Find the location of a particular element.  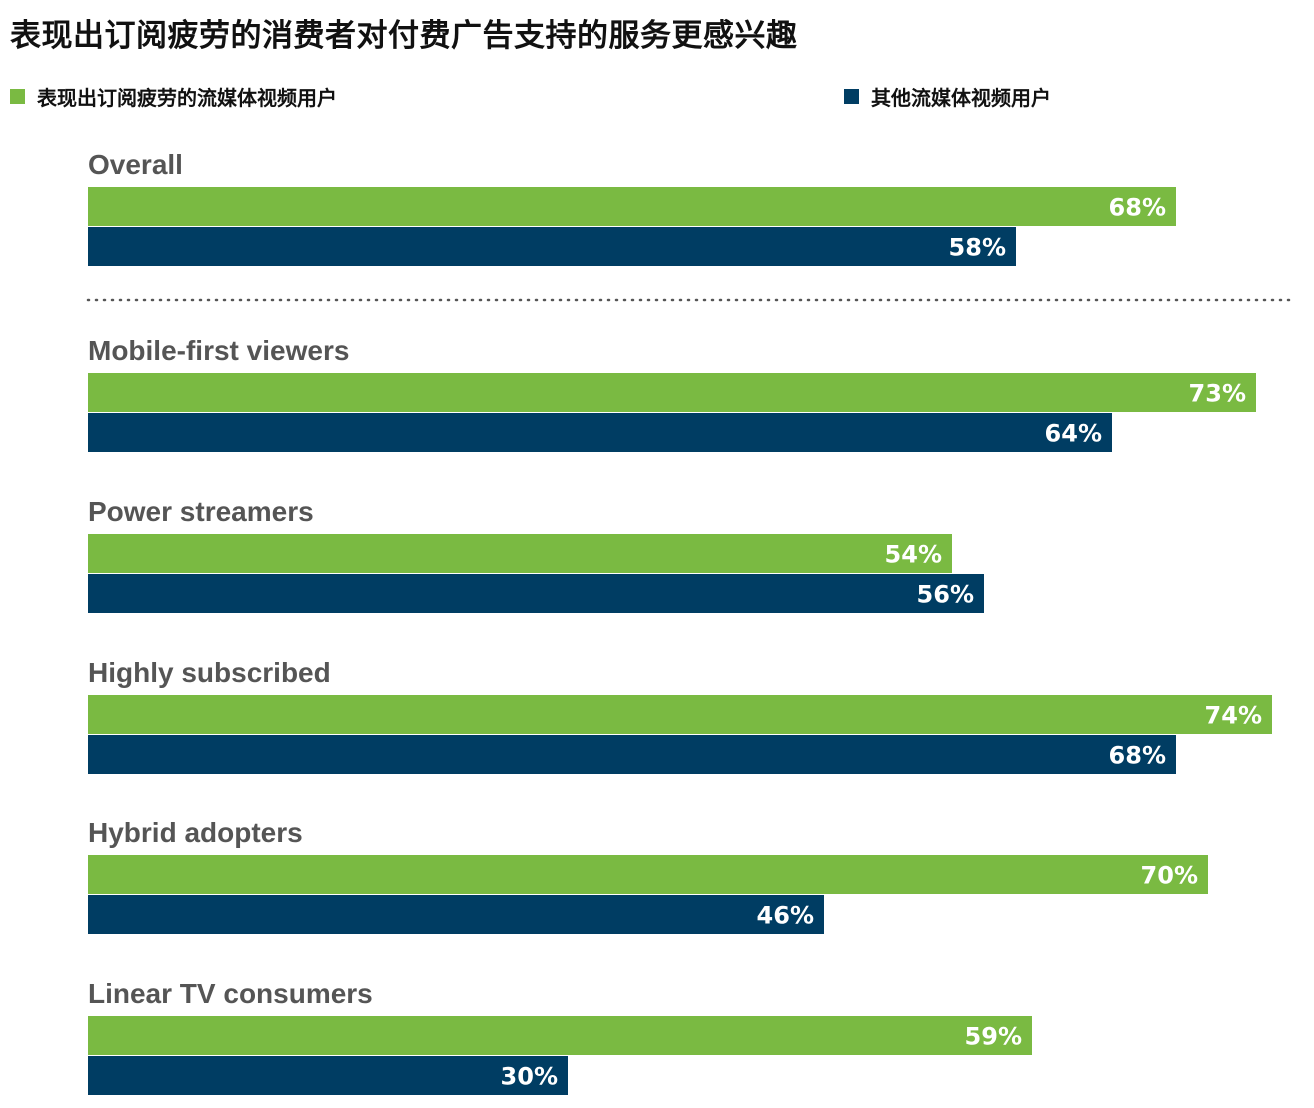

category-label: Power streamers is located at coordinates (201, 511).